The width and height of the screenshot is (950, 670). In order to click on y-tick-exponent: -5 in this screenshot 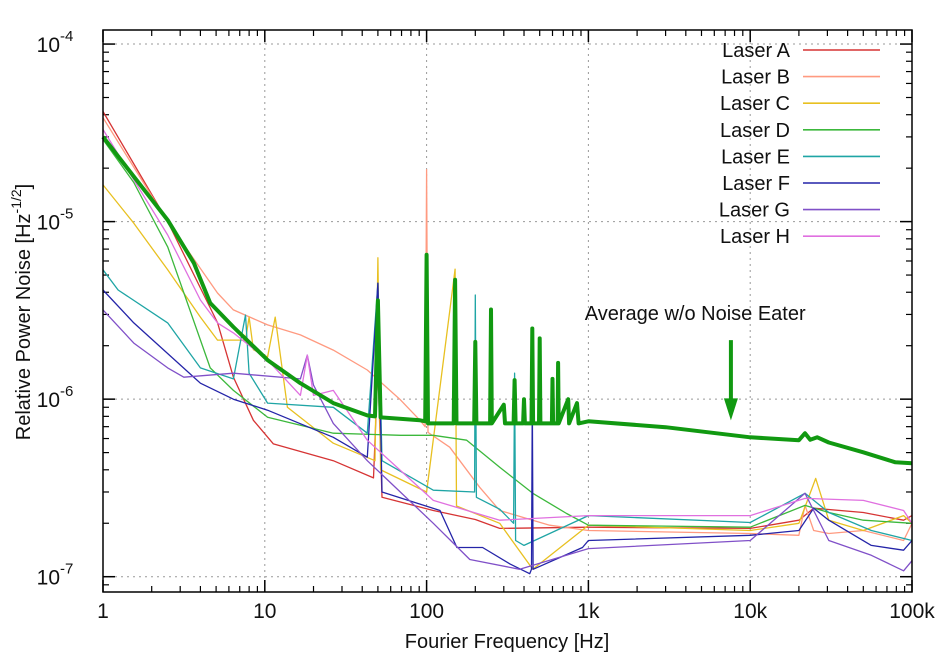, I will do `click(66, 214)`.